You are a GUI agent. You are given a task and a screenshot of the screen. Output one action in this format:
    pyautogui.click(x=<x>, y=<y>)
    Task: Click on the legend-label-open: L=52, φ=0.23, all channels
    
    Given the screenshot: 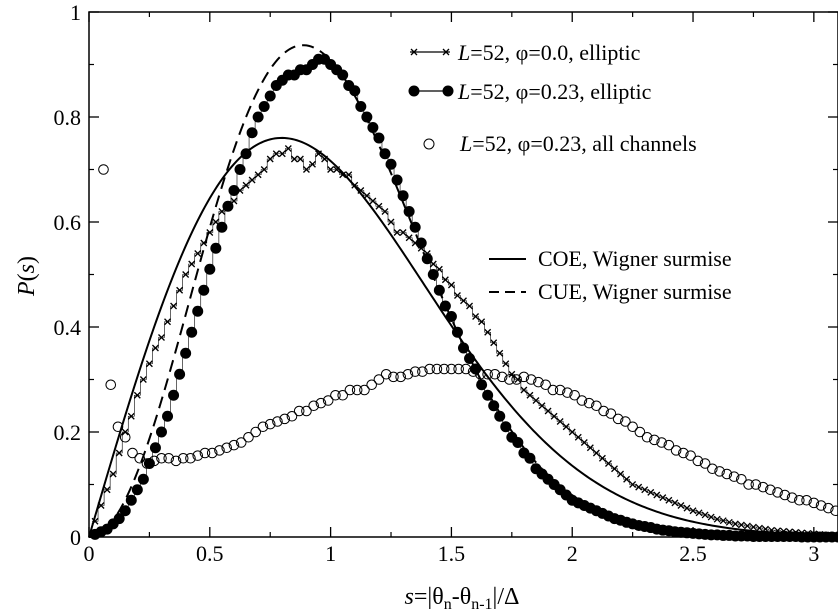 What is the action you would take?
    pyautogui.click(x=578, y=143)
    